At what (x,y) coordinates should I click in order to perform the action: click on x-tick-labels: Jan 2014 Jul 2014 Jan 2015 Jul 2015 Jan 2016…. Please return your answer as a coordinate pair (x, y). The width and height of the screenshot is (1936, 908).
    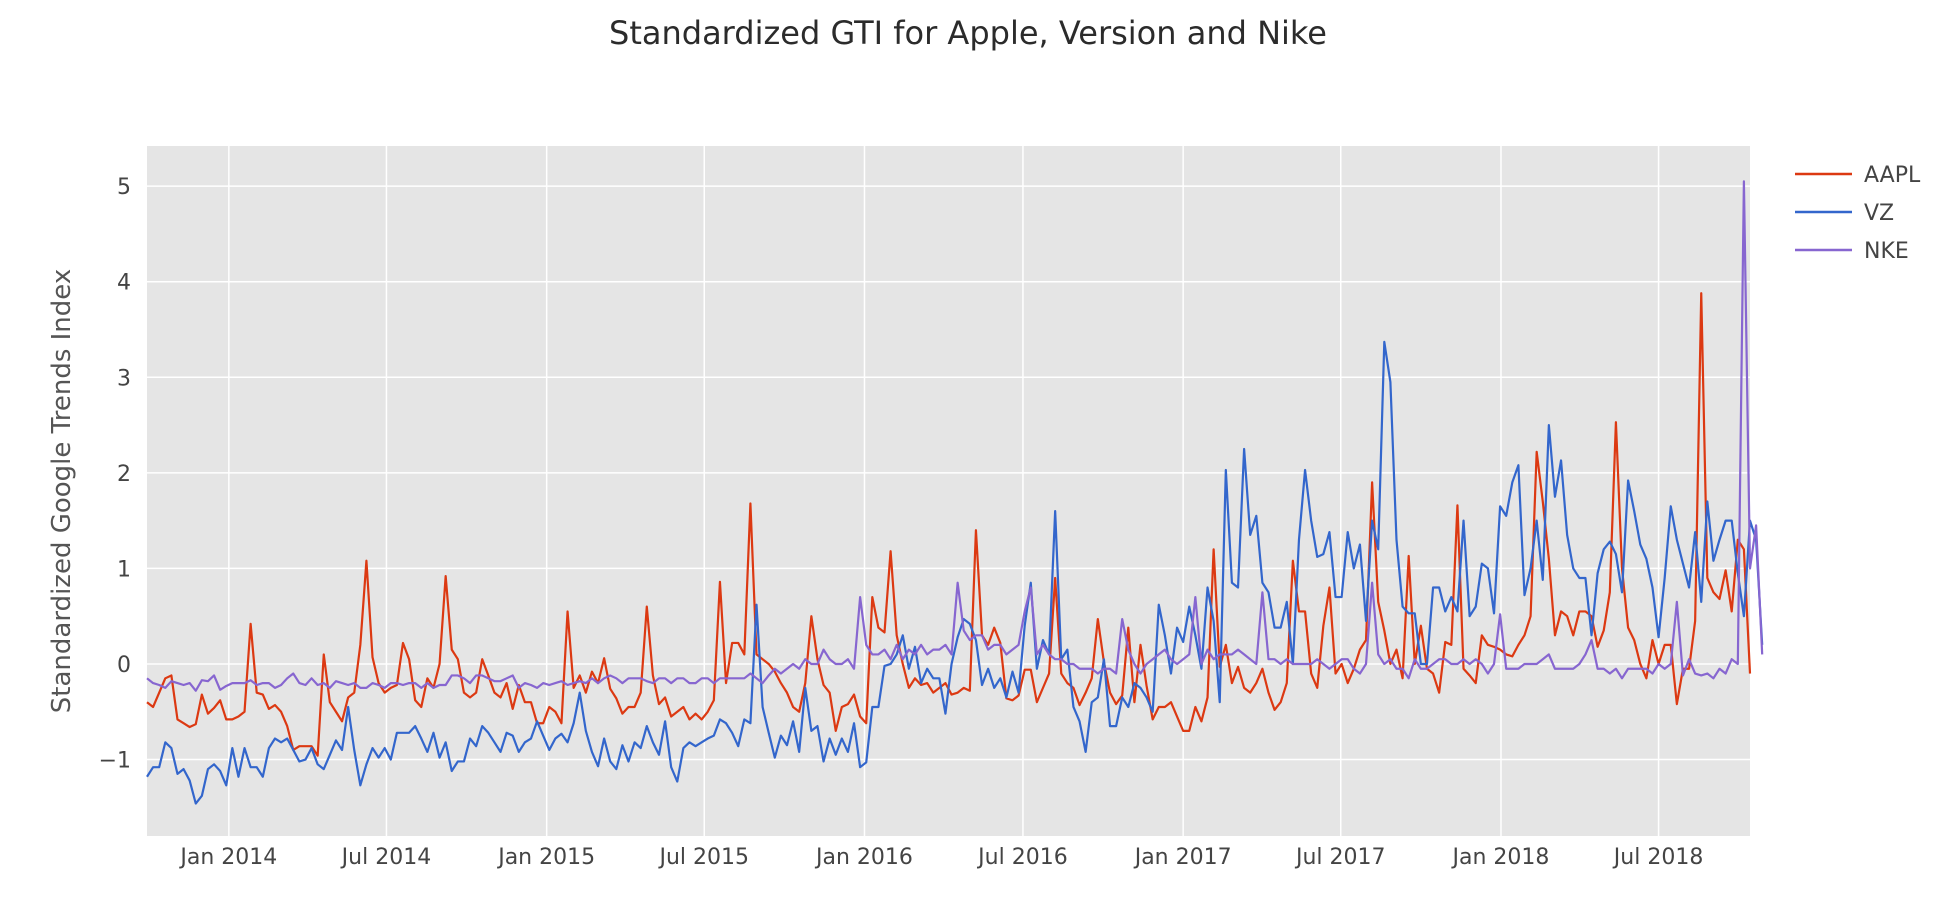
    Looking at the image, I should click on (940, 857).